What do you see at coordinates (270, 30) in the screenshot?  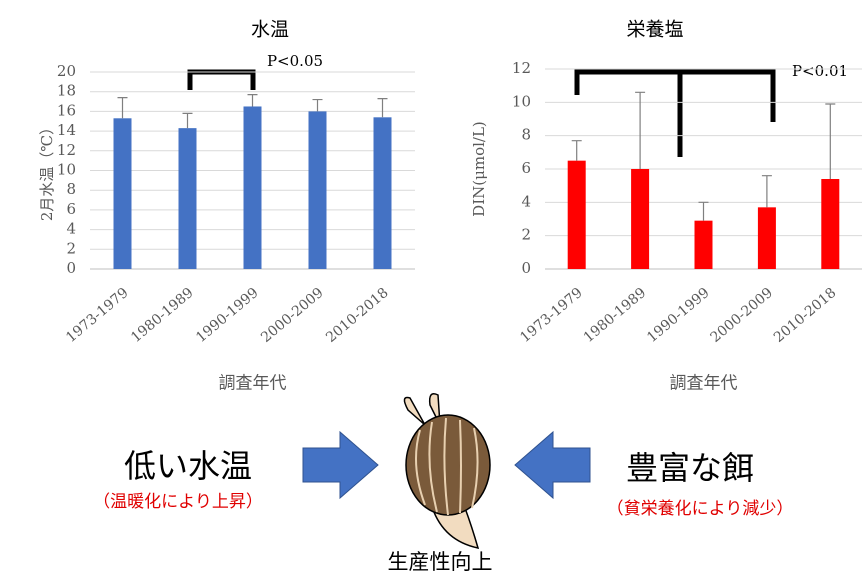 I see `chart-title: 水温` at bounding box center [270, 30].